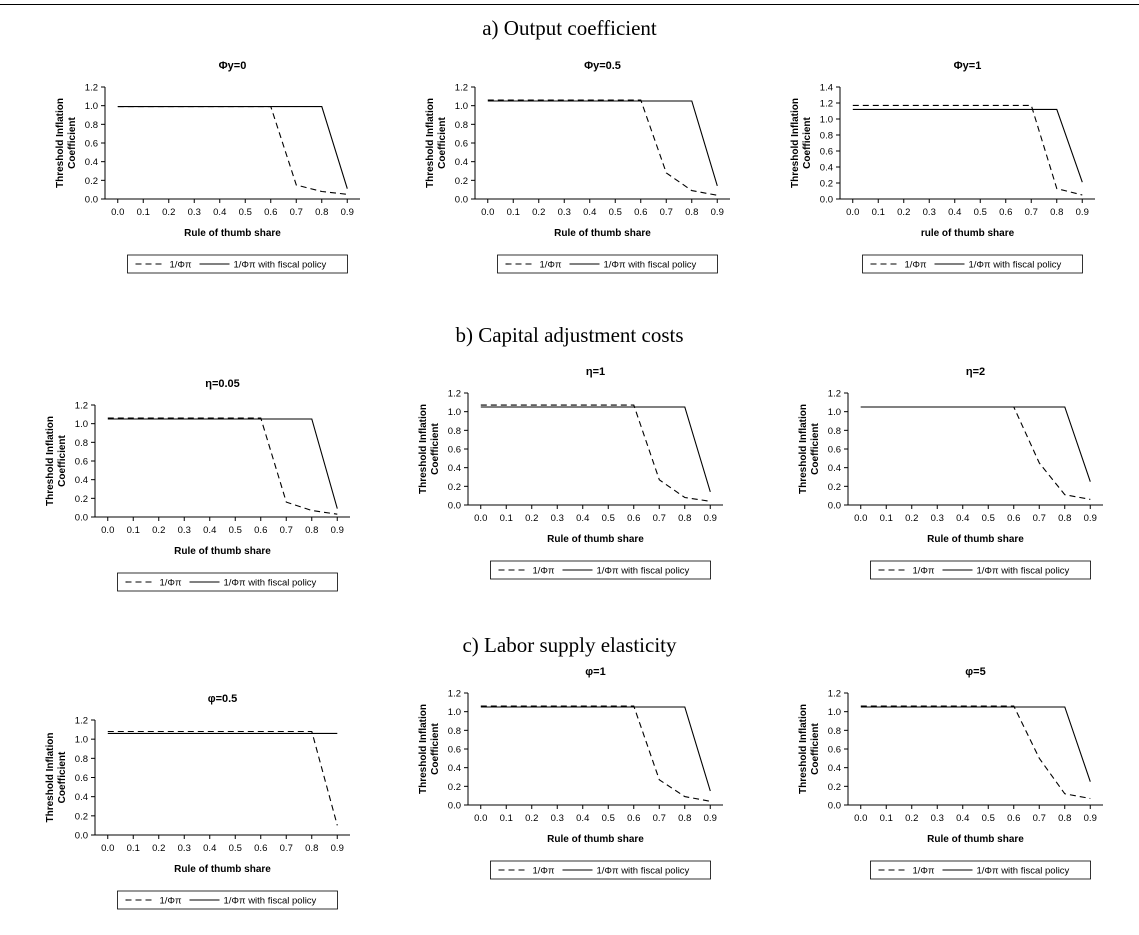 The width and height of the screenshot is (1139, 935). Describe the element at coordinates (569, 4) in the screenshot. I see `top-rule` at that location.